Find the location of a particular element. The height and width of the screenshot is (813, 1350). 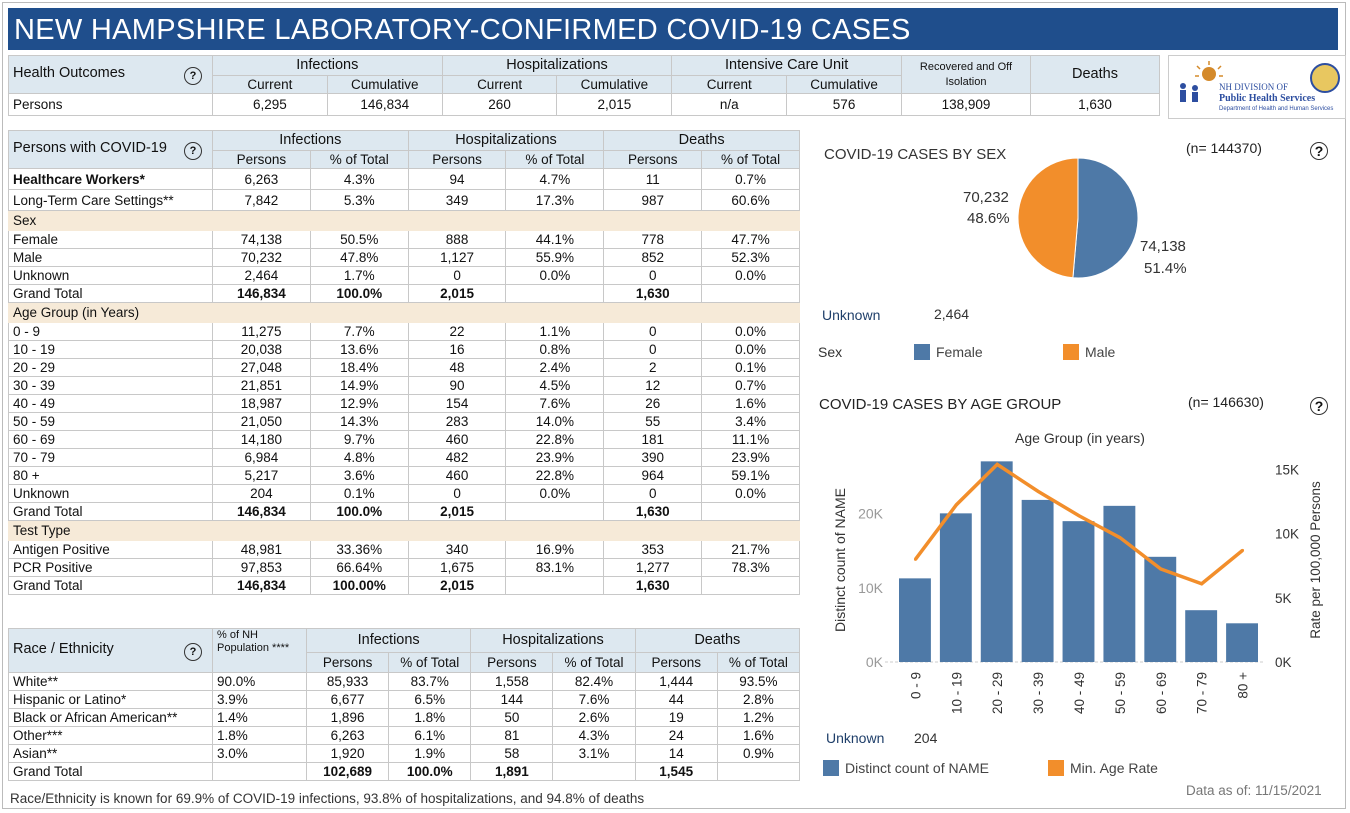

value-cell: 90 is located at coordinates (457, 385).